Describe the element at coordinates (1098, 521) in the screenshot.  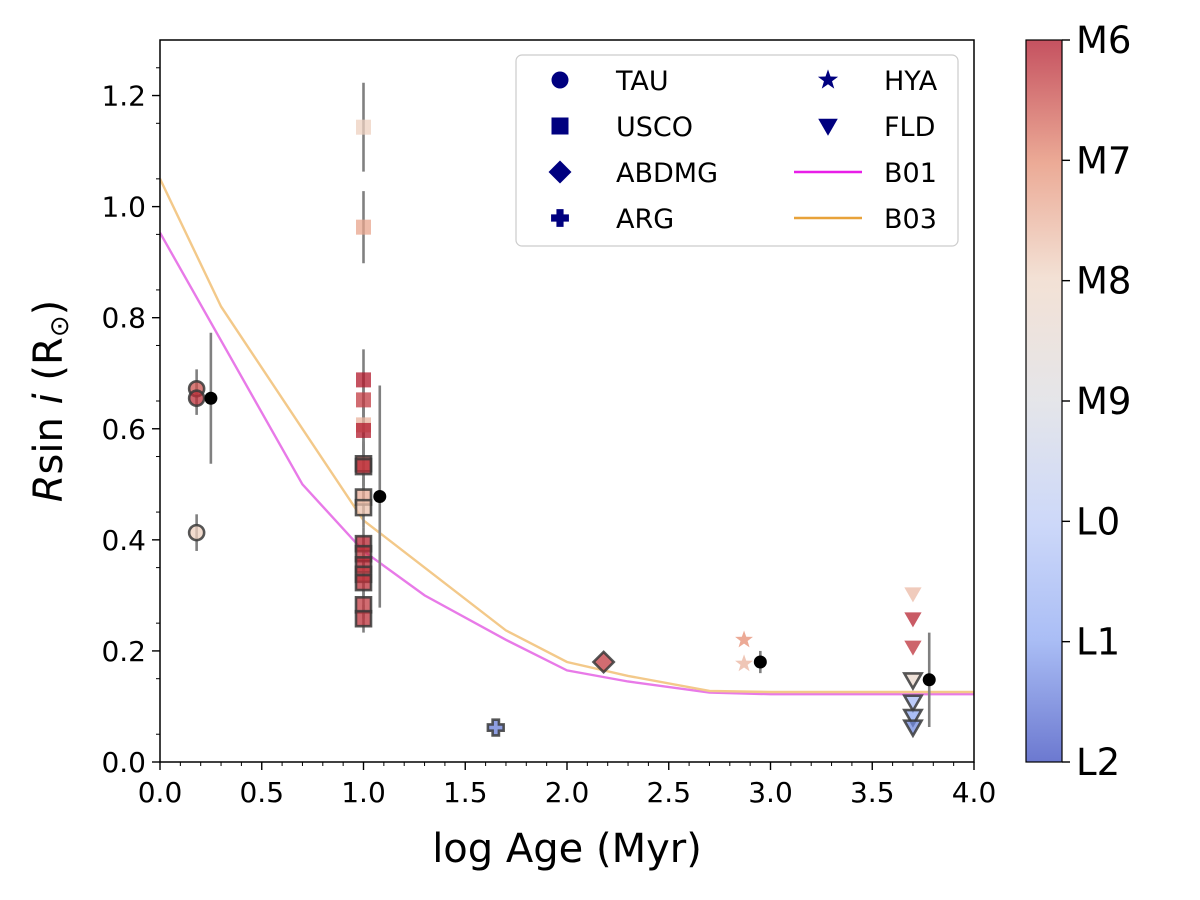
I see `colorbar-label: L0` at that location.